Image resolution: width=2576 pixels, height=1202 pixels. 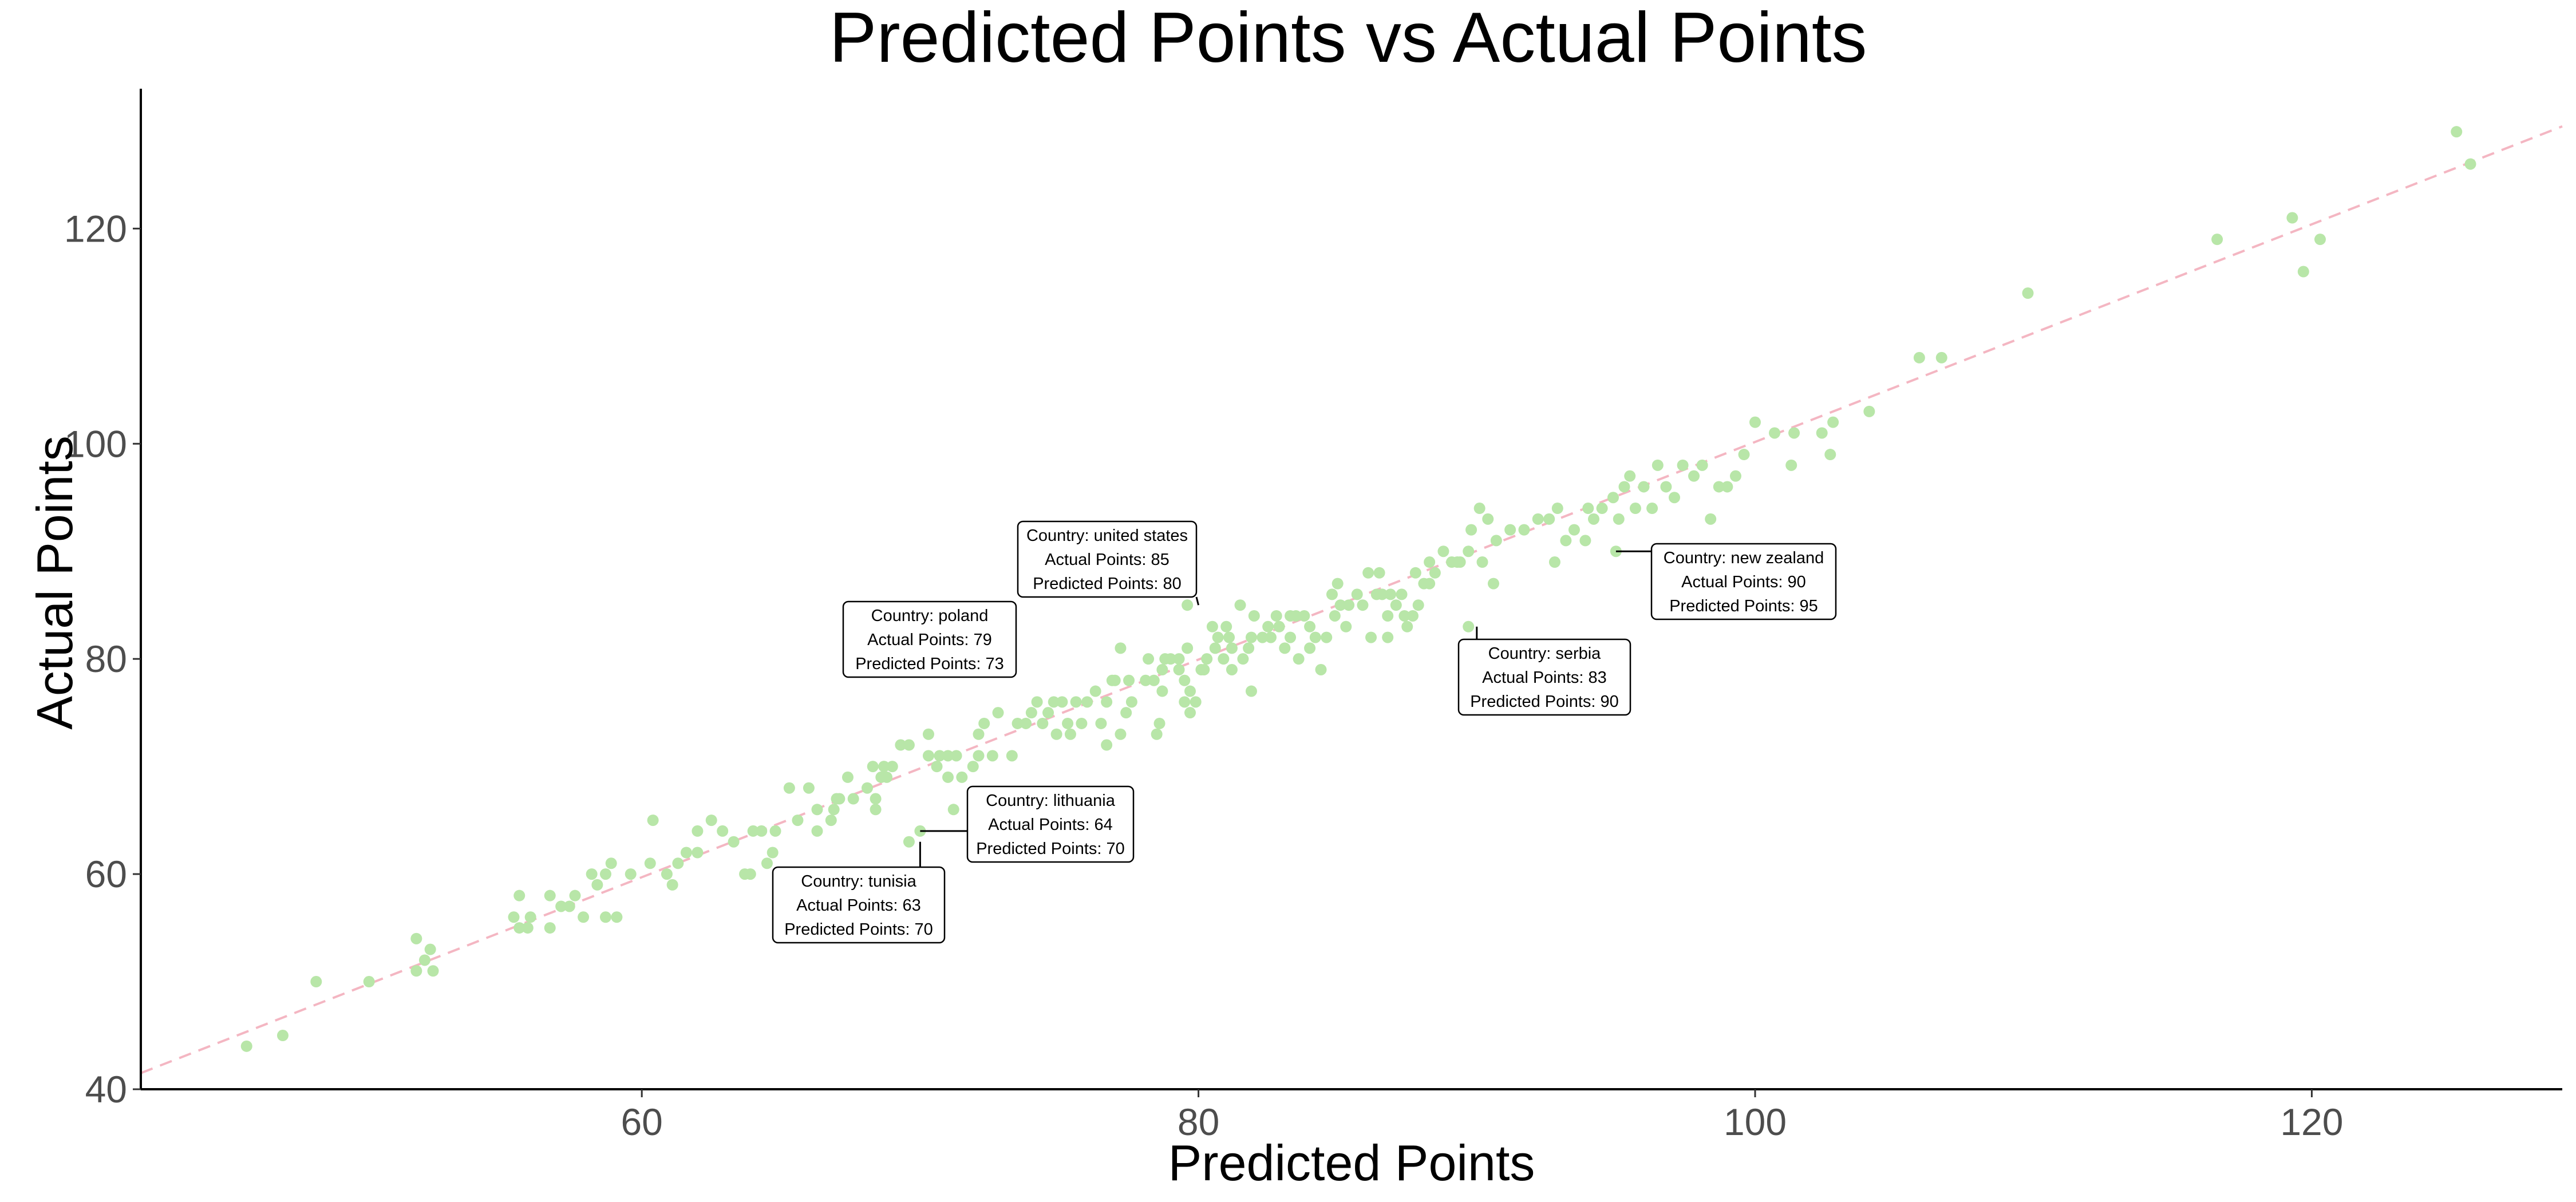 I want to click on annotation-text: Predicted Points: 95, so click(x=1743, y=606).